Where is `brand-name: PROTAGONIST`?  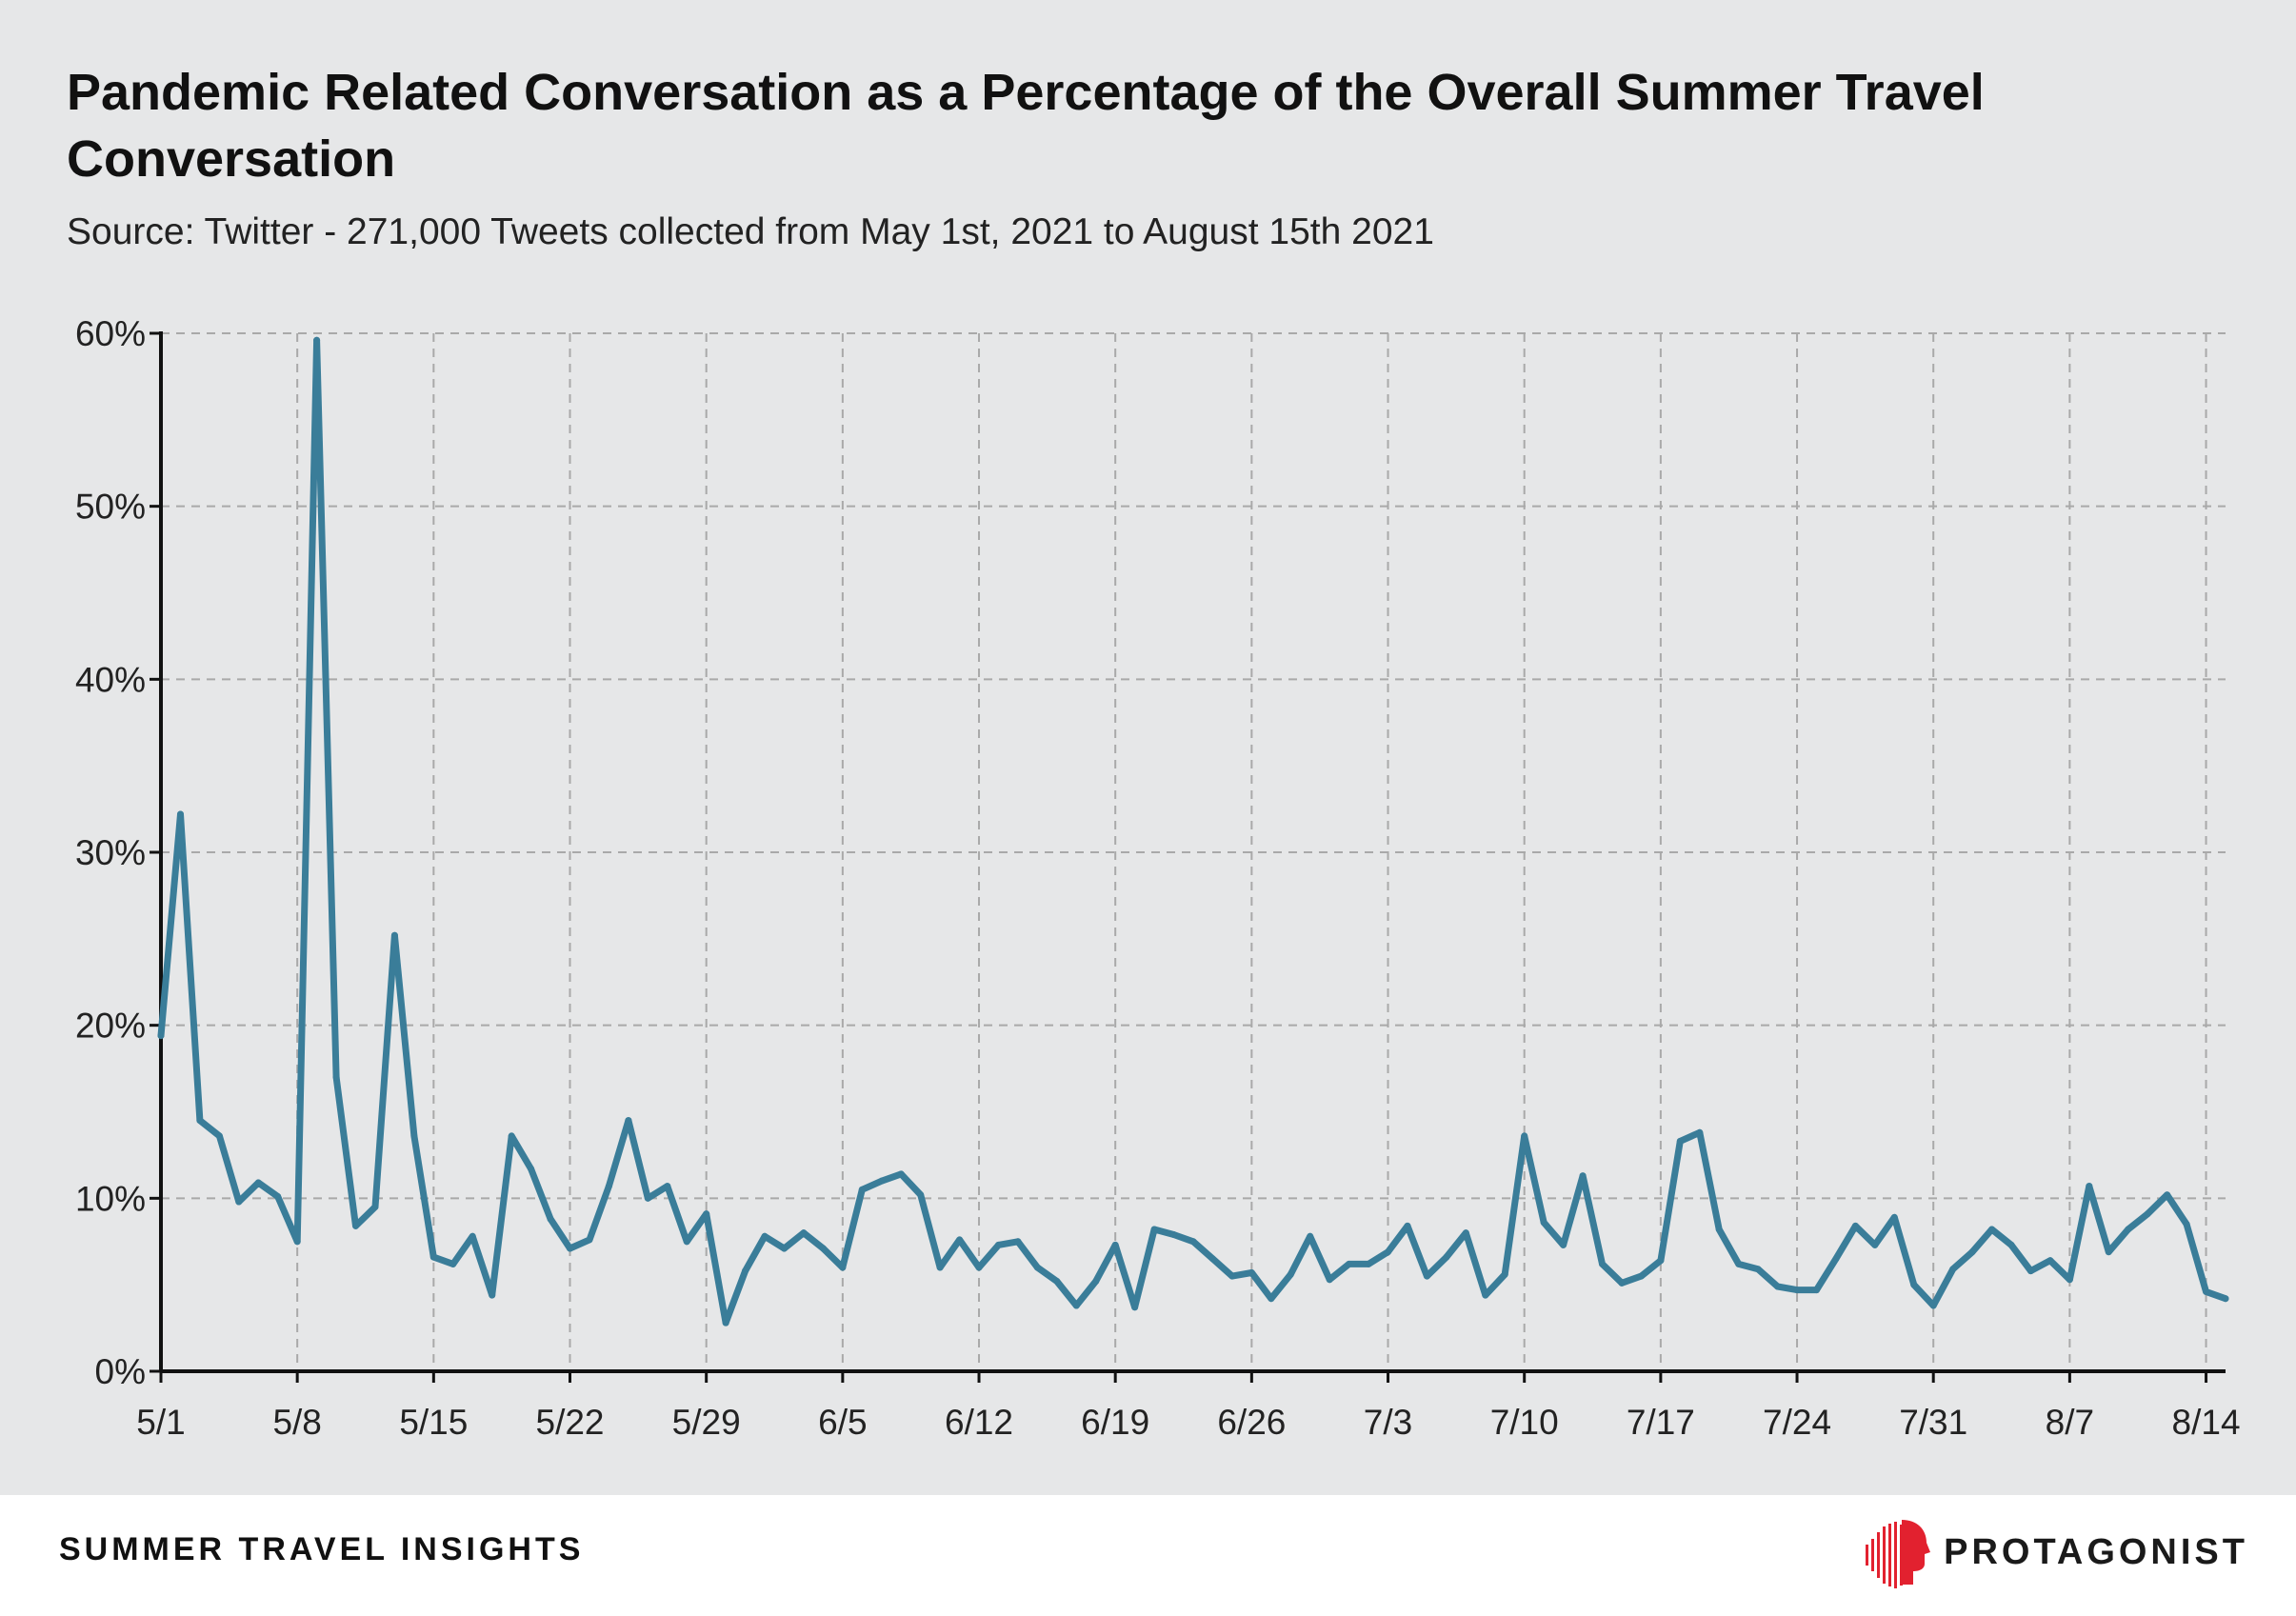 brand-name: PROTAGONIST is located at coordinates (2096, 1551).